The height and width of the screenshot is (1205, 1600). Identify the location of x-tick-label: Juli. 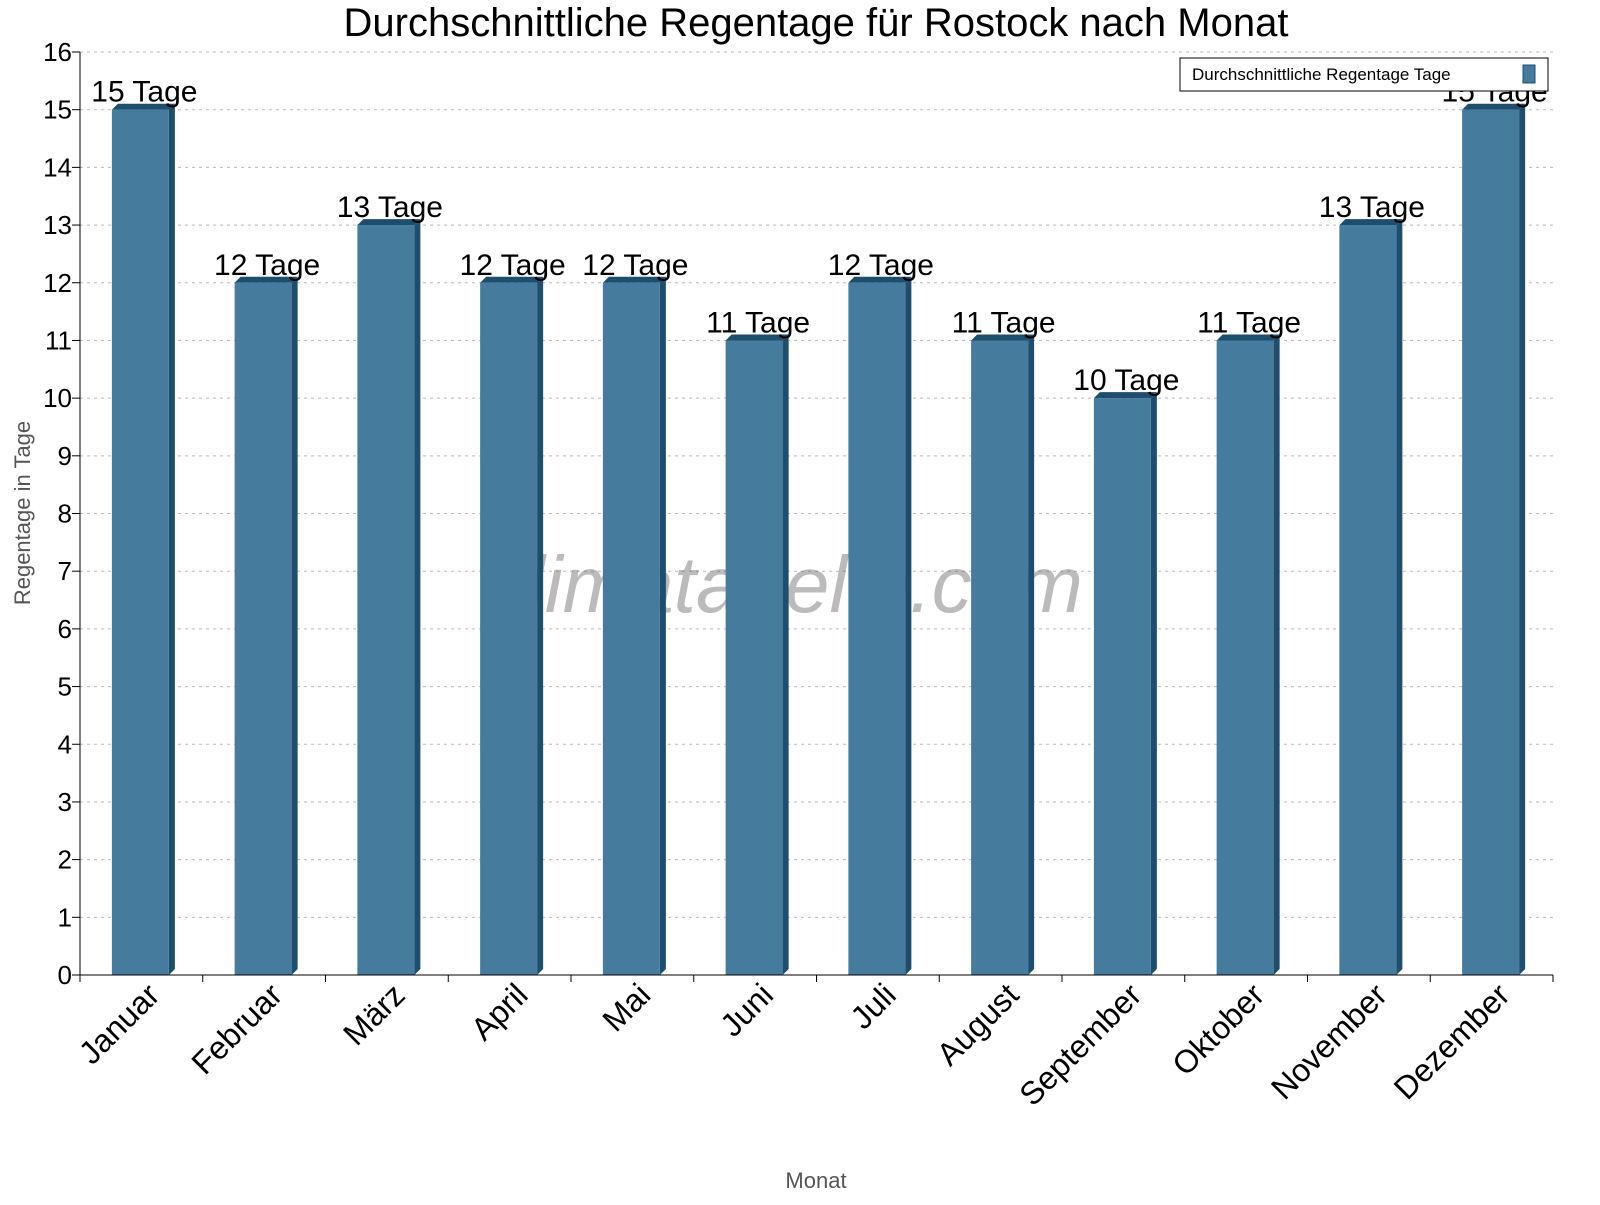
(872, 1005).